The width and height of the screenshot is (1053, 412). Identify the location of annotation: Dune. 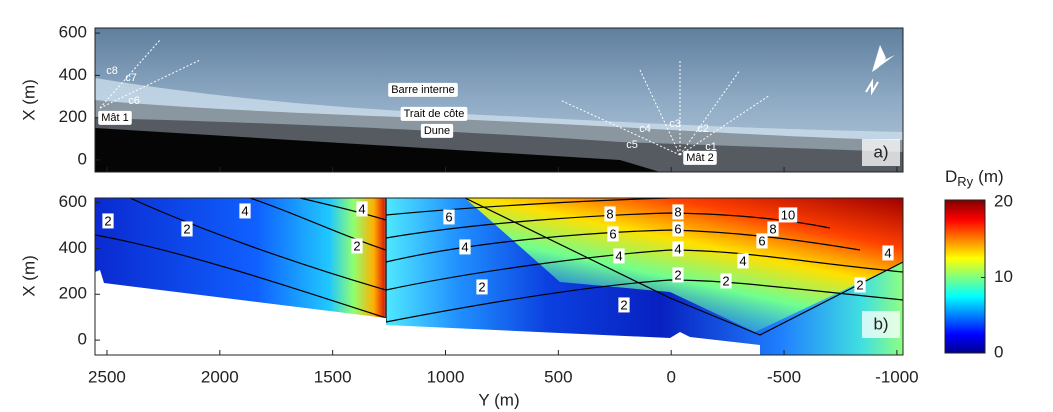
(437, 131).